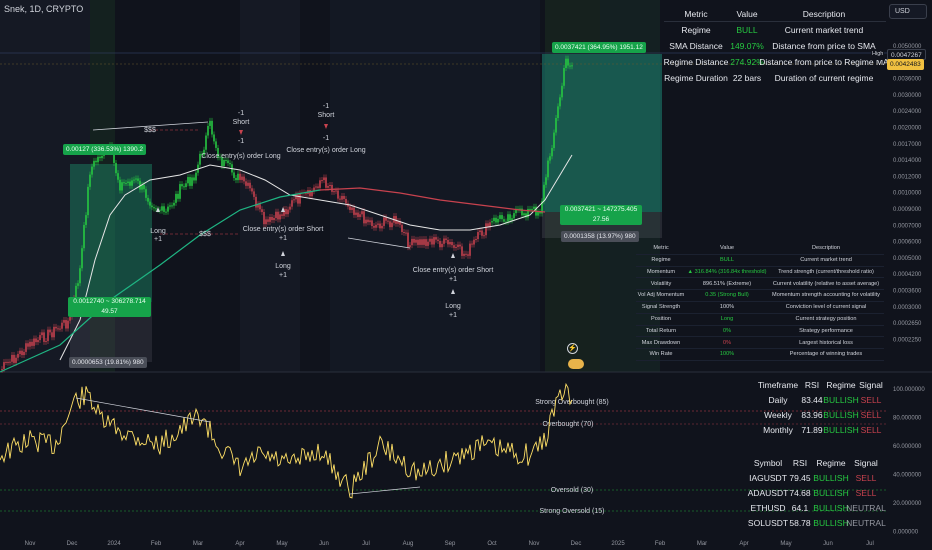 The image size is (932, 550). Describe the element at coordinates (824, 14) in the screenshot. I see `regime-header-desc: Description` at that location.